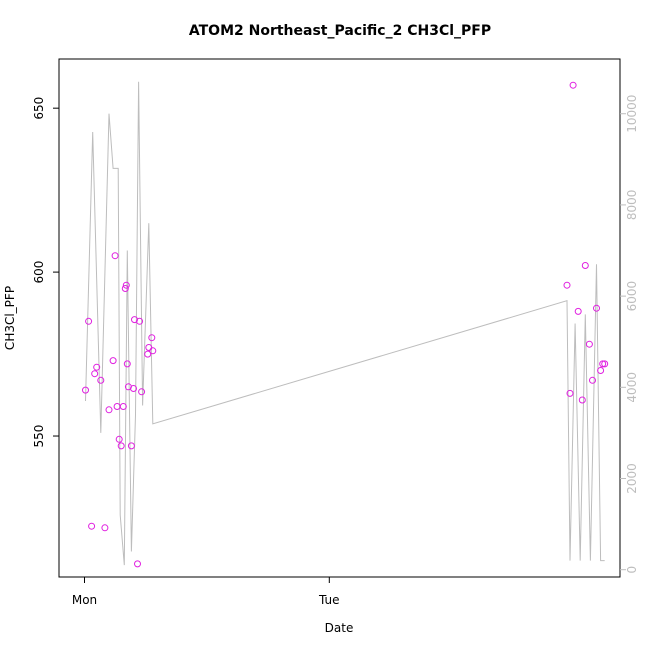  What do you see at coordinates (629, 334) in the screenshot?
I see `y-axis-right: 0 2000 4000 6000 8000 10000` at bounding box center [629, 334].